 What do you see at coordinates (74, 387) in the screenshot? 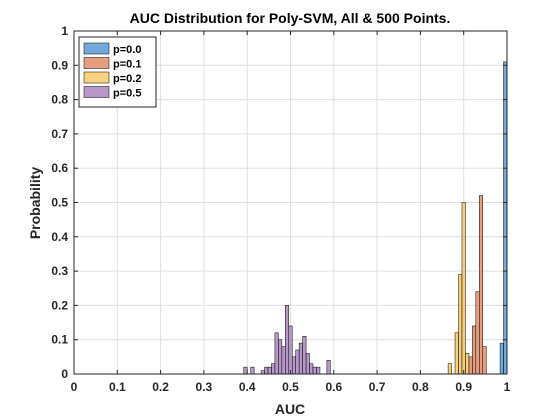
I see `x-tick-label: 0` at bounding box center [74, 387].